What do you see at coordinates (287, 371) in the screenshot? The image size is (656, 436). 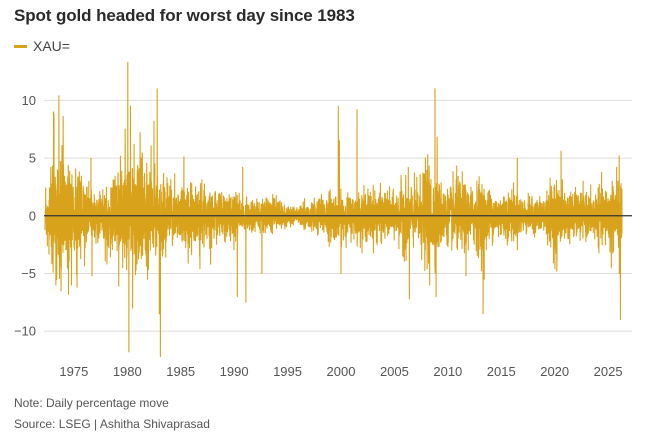 I see `x-tick-label: 1995` at bounding box center [287, 371].